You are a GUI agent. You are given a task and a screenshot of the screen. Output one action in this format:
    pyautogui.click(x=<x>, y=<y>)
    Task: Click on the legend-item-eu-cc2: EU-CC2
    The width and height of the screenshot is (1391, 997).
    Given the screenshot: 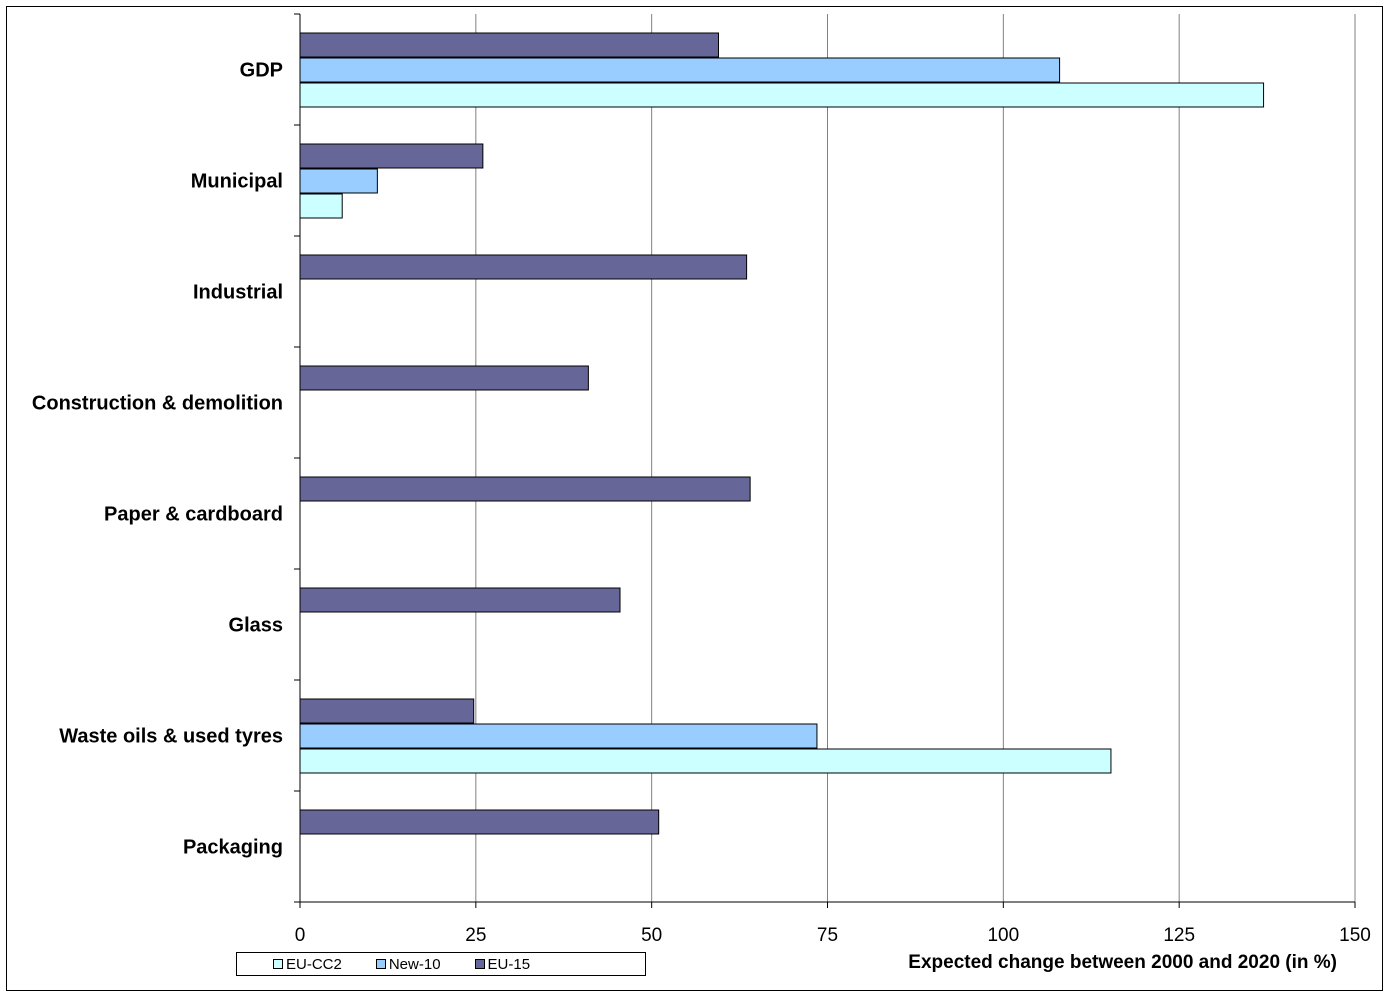 What is the action you would take?
    pyautogui.click(x=307, y=964)
    